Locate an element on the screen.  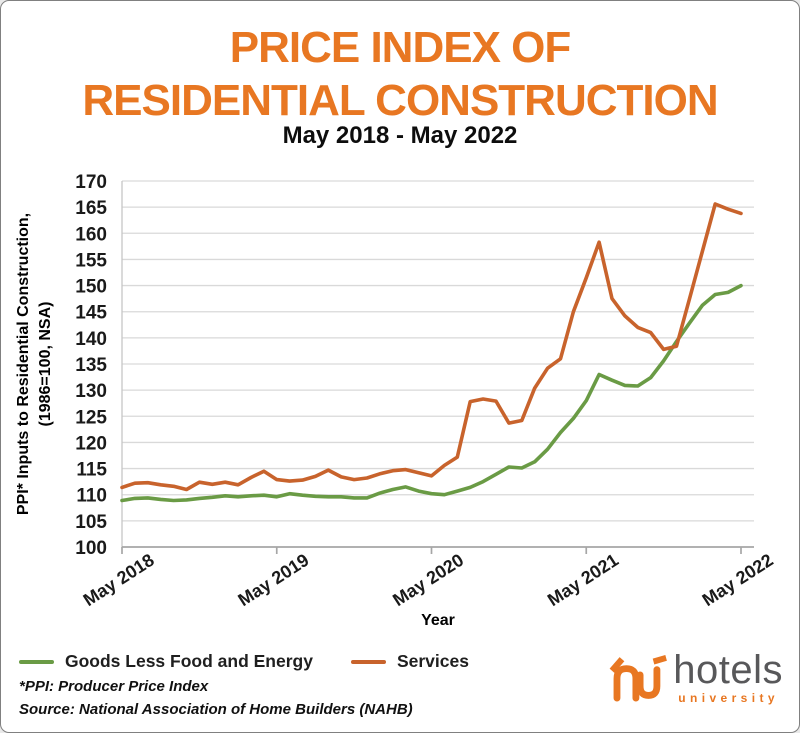
x-tick-label: May 2019 is located at coordinates (273, 580).